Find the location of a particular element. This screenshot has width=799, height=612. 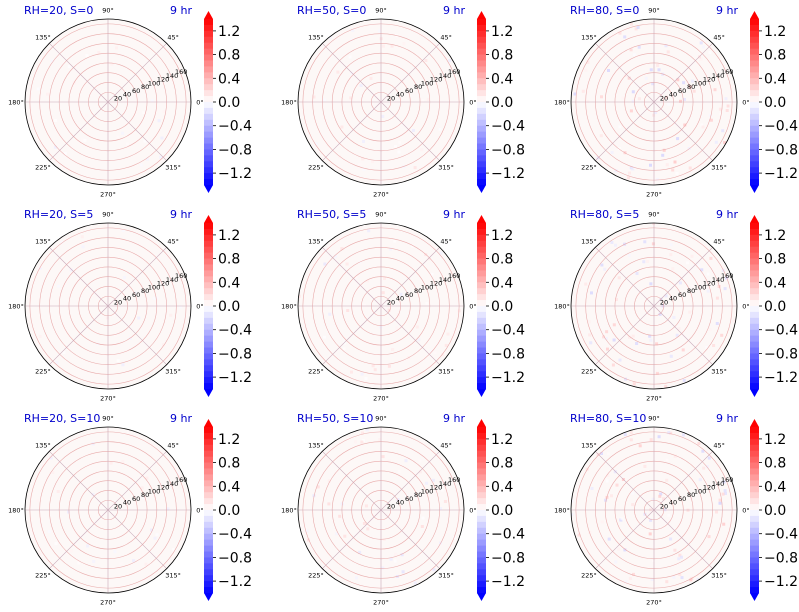

radial-tick-label: 120 is located at coordinates (709, 488).